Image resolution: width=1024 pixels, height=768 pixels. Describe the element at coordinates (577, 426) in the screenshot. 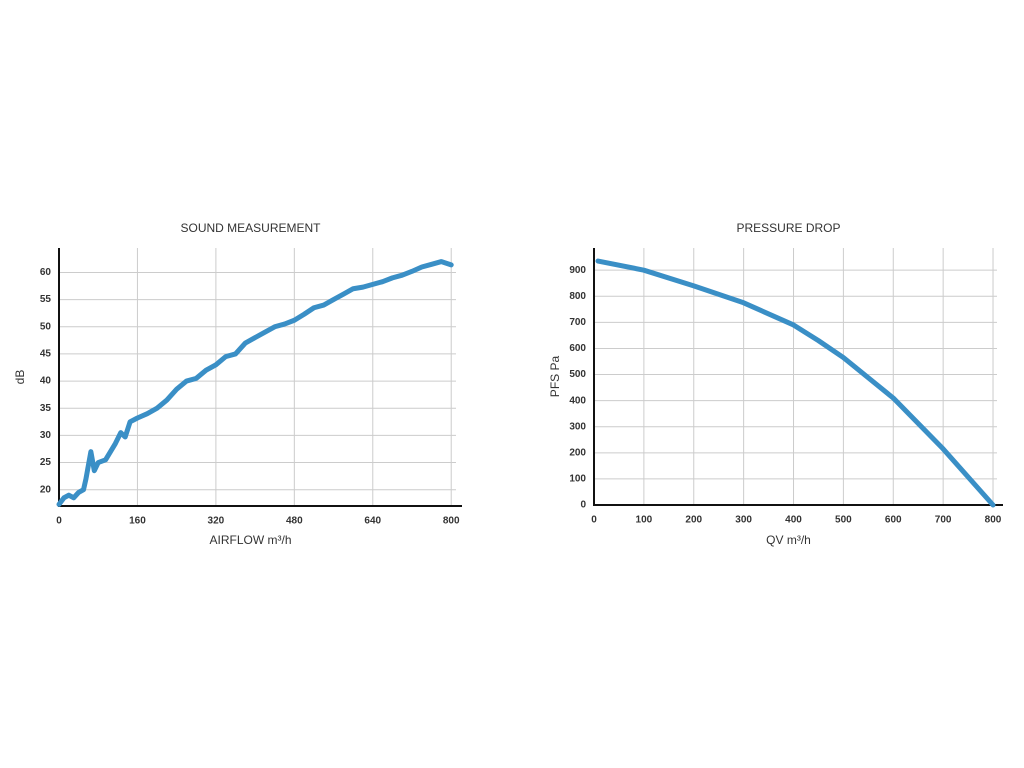

I see `y-tick-label: 300` at that location.